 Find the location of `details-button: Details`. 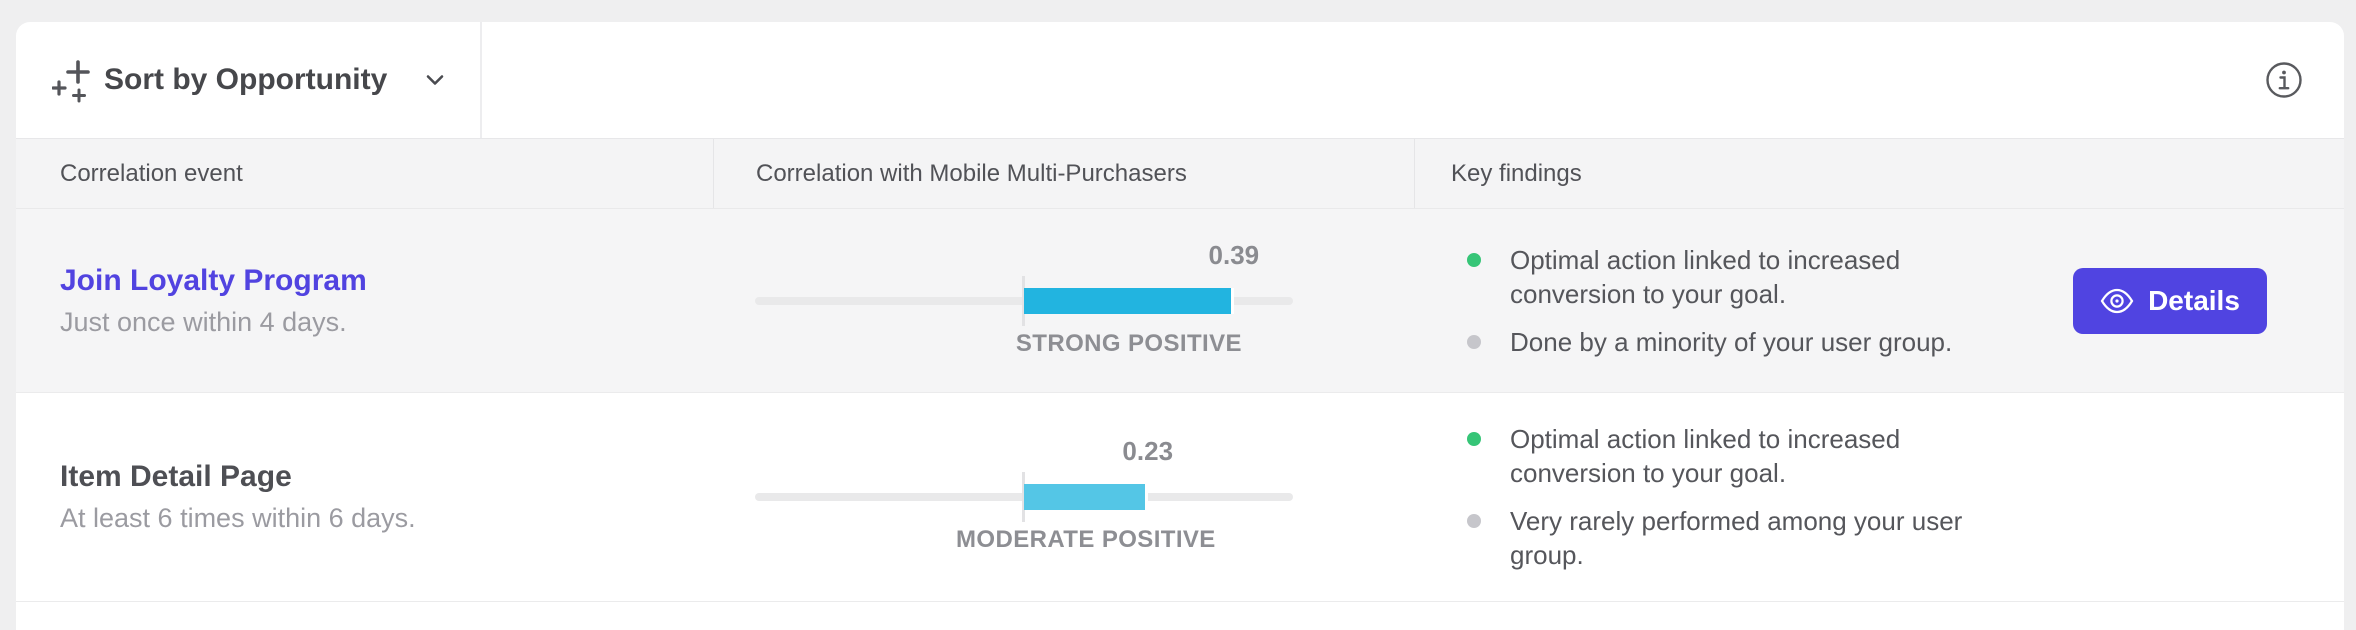

details-button: Details is located at coordinates (2170, 300).